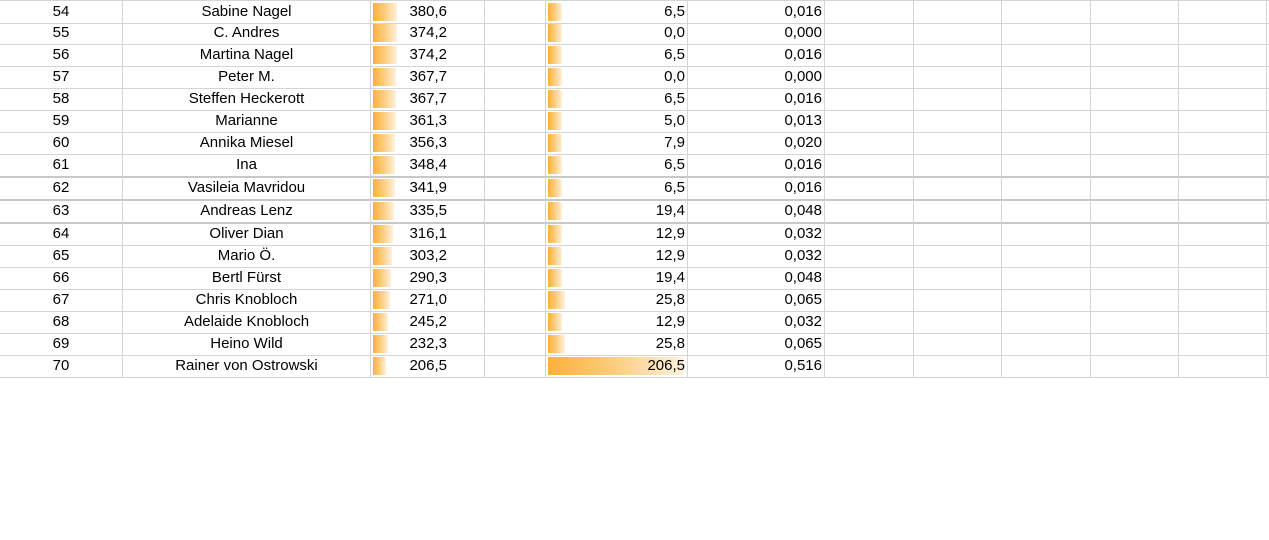 Image resolution: width=1269 pixels, height=540 pixels. What do you see at coordinates (61, 77) in the screenshot?
I see `rank-cell: 57` at bounding box center [61, 77].